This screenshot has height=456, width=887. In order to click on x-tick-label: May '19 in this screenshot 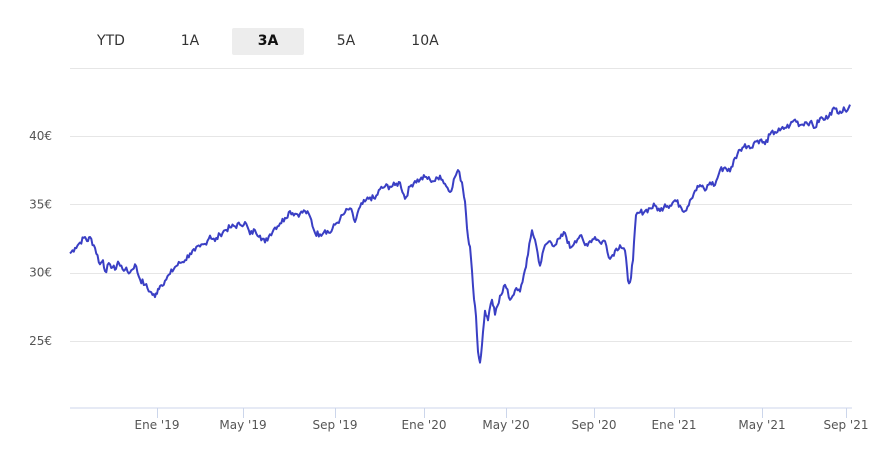, I will do `click(242, 425)`.